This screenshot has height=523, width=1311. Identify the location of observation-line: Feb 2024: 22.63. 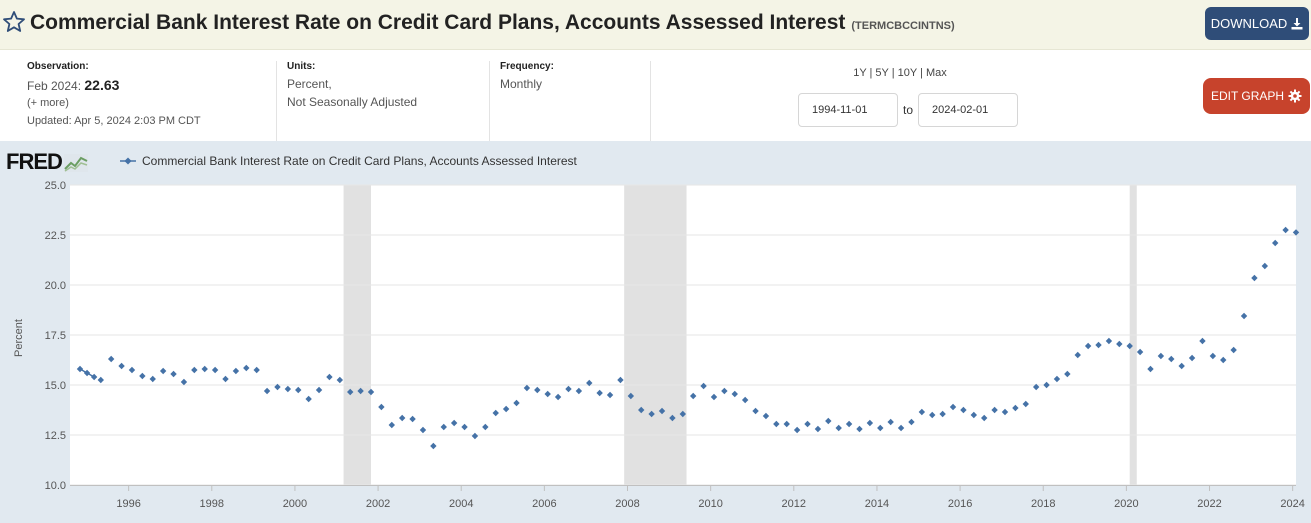
(73, 85).